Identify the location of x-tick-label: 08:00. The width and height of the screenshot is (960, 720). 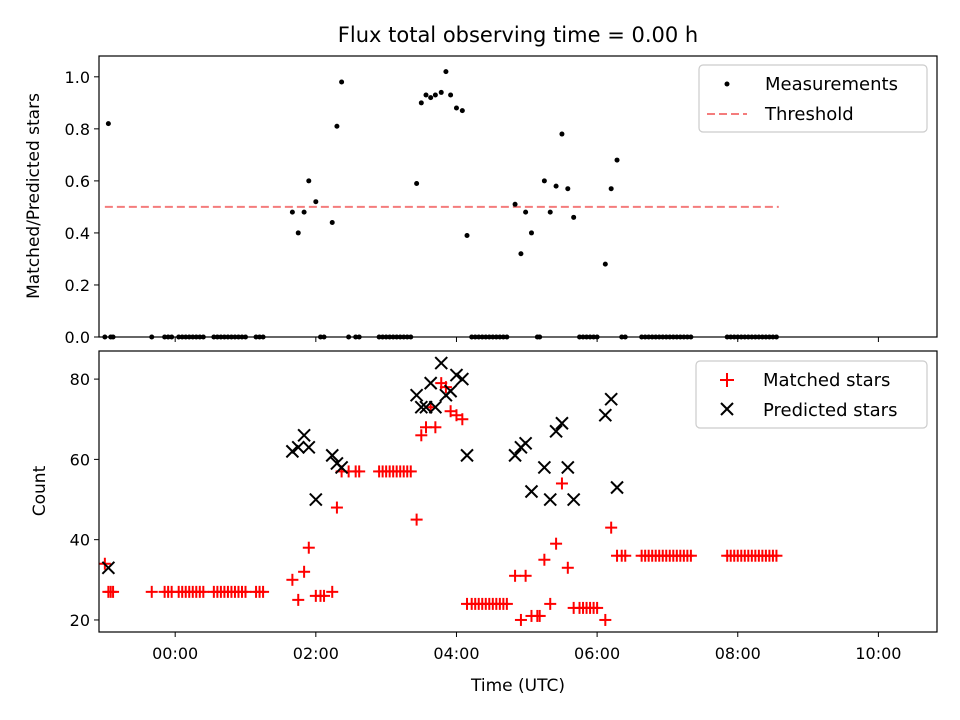
(738, 653).